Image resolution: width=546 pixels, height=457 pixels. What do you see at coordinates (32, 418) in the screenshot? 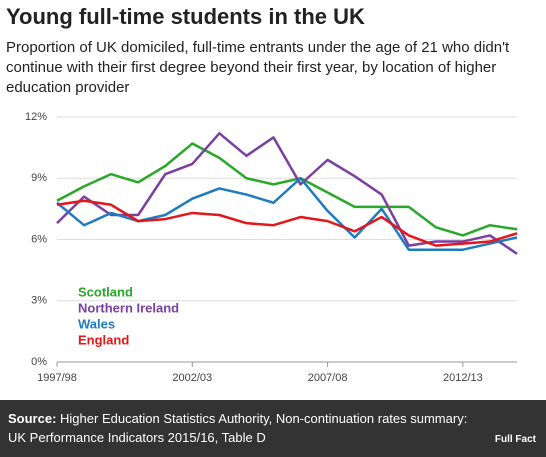
I see `source-label: Source:` at bounding box center [32, 418].